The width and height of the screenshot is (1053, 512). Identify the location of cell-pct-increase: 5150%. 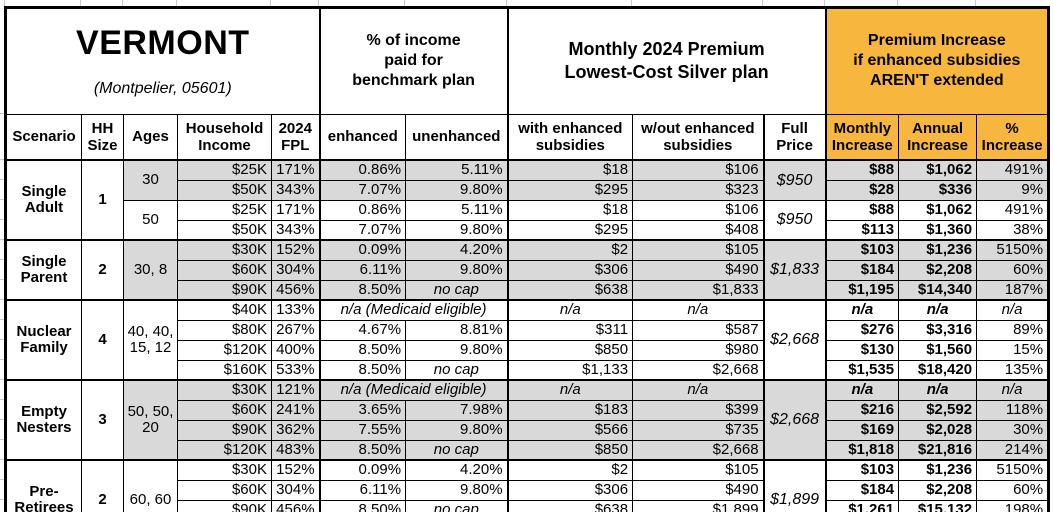
(1013, 250).